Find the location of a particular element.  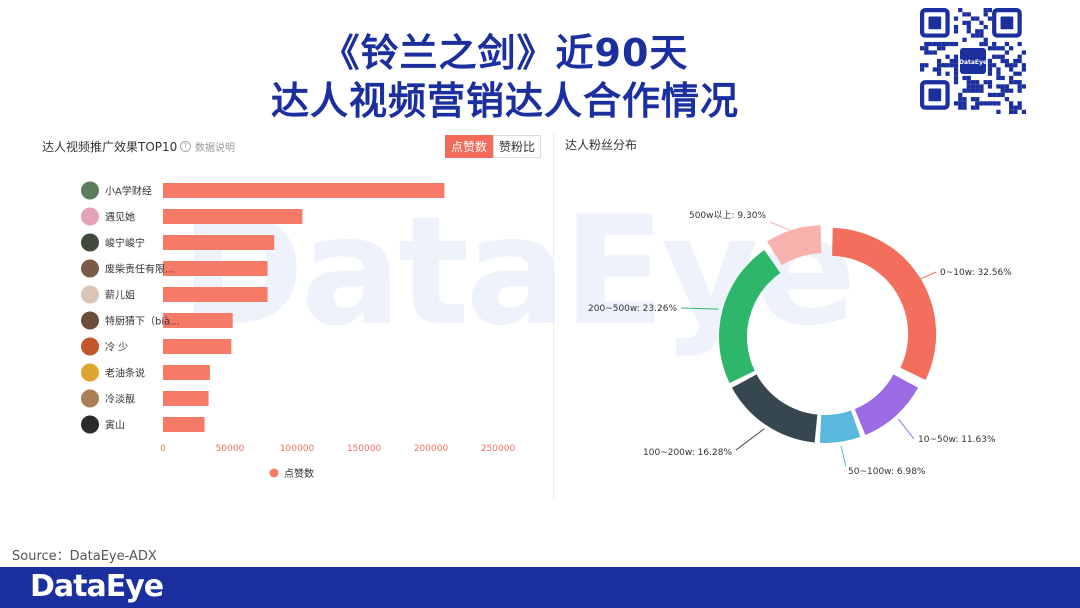

legend-marker is located at coordinates (274, 473).